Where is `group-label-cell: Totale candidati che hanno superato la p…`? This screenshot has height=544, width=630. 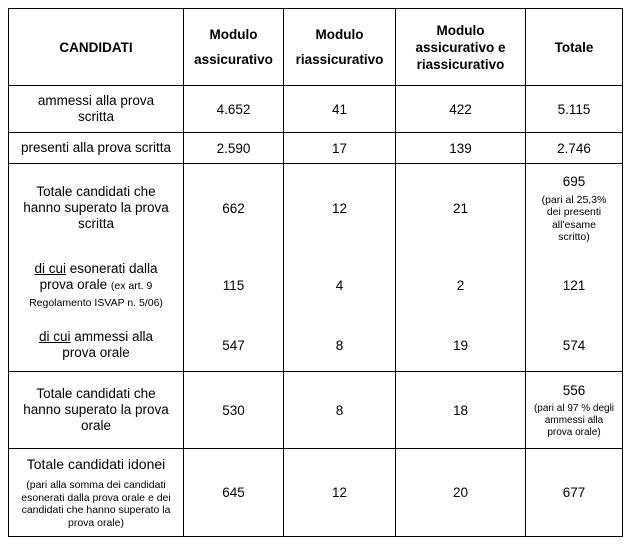 group-label-cell: Totale candidati che hanno superato la p… is located at coordinates (96, 267).